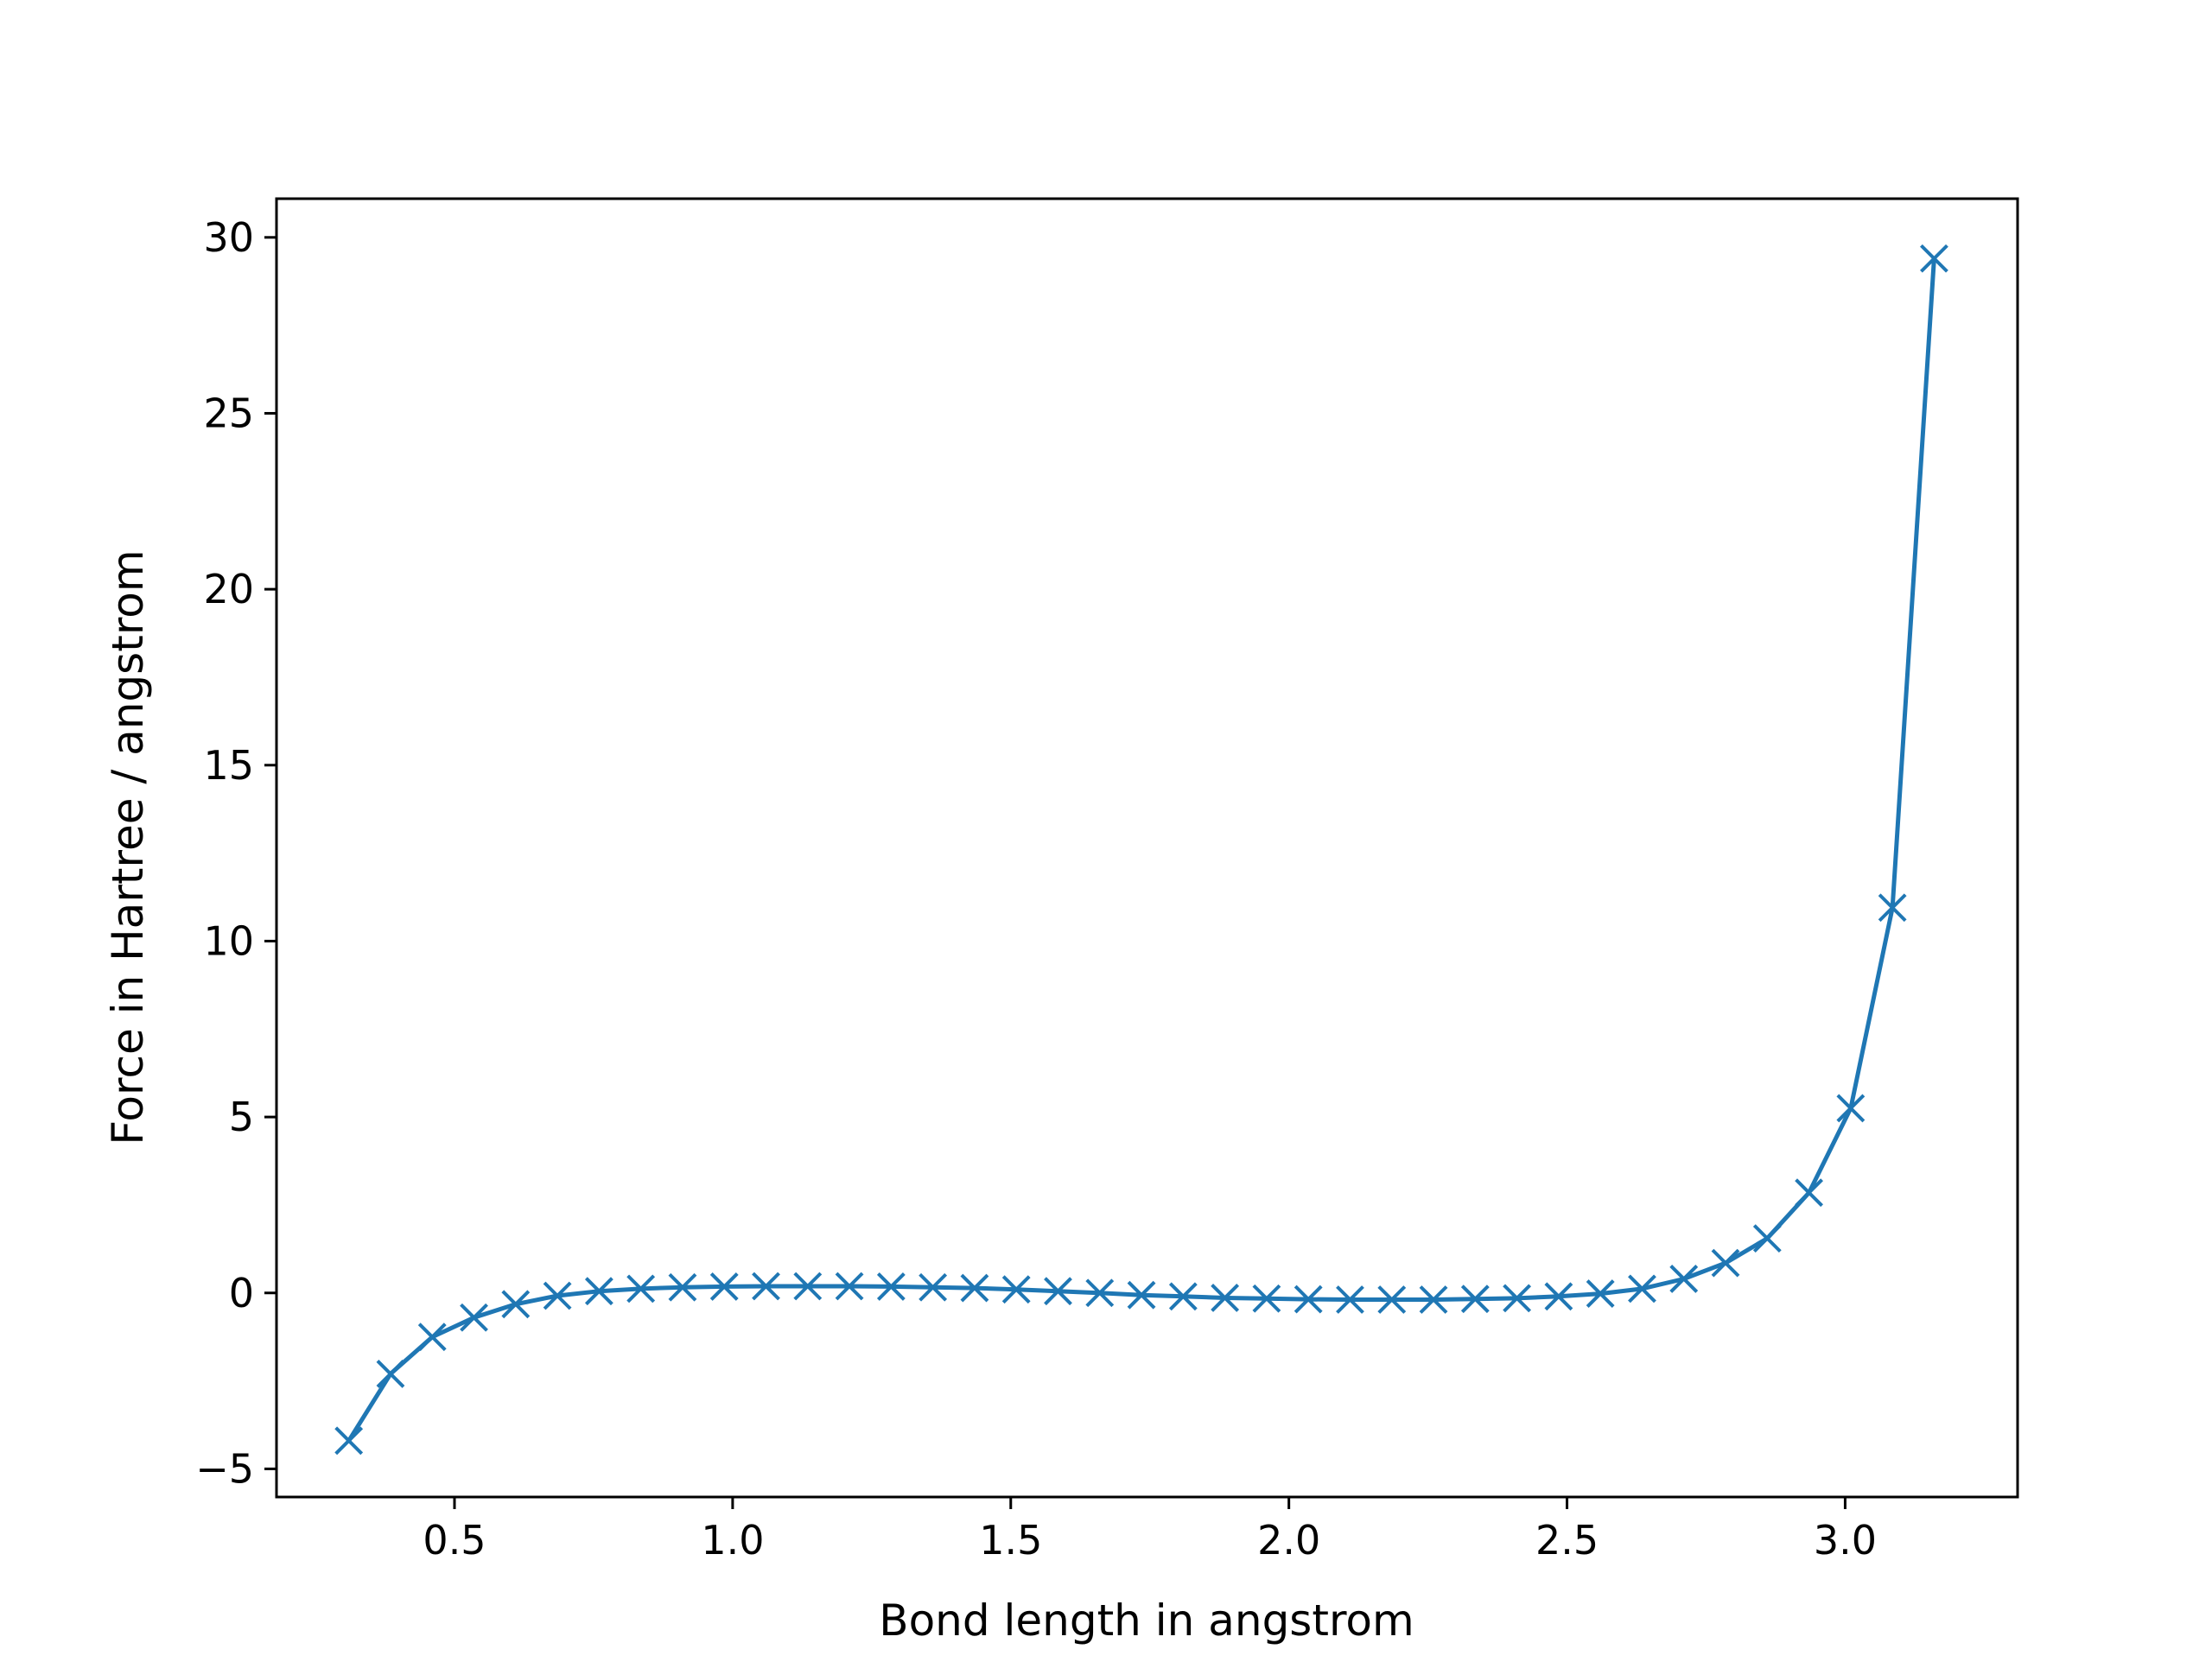 The height and width of the screenshot is (1662, 2212). Describe the element at coordinates (1846, 1540) in the screenshot. I see `x-tick-label: 3.0` at that location.